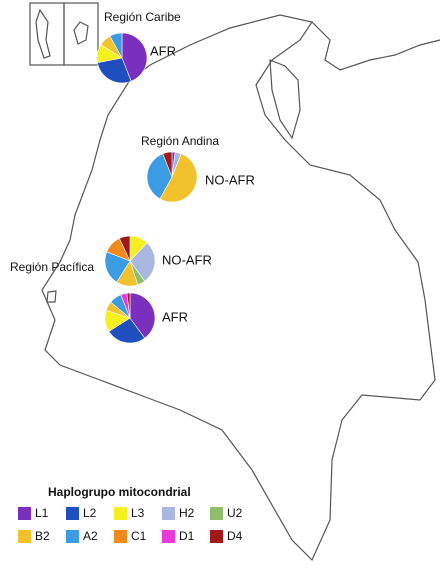  What do you see at coordinates (42, 513) in the screenshot?
I see `legend-label: L1` at bounding box center [42, 513].